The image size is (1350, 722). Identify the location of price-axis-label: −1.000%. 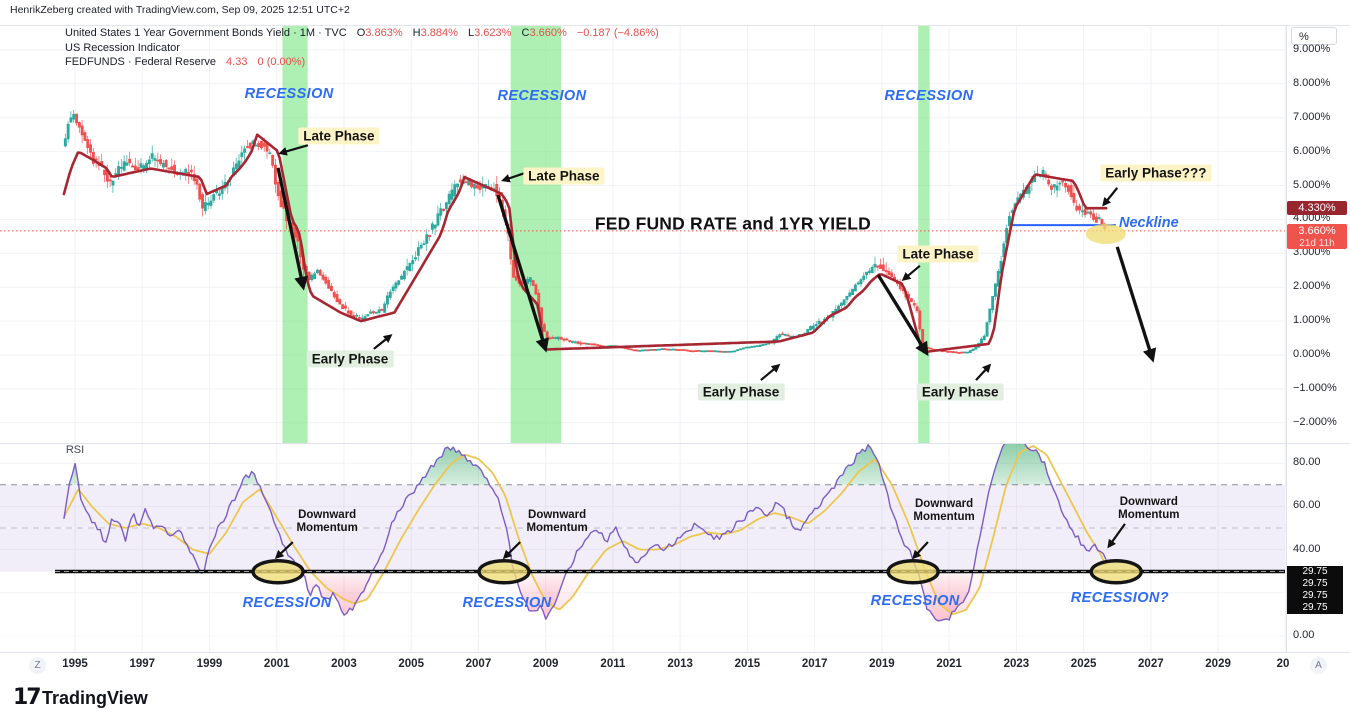
(1315, 387).